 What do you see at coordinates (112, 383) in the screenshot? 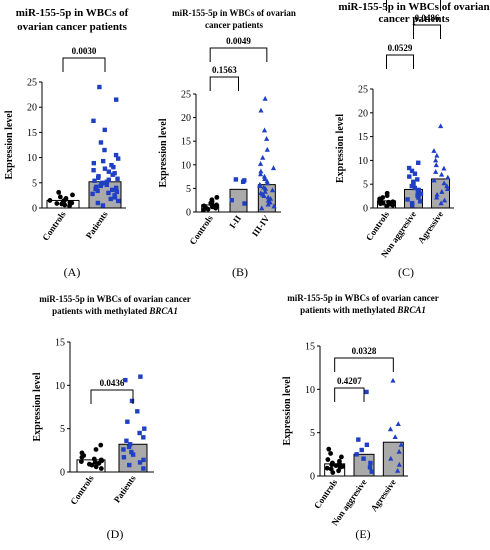
I see `p-value-label: 0.0436` at bounding box center [112, 383].